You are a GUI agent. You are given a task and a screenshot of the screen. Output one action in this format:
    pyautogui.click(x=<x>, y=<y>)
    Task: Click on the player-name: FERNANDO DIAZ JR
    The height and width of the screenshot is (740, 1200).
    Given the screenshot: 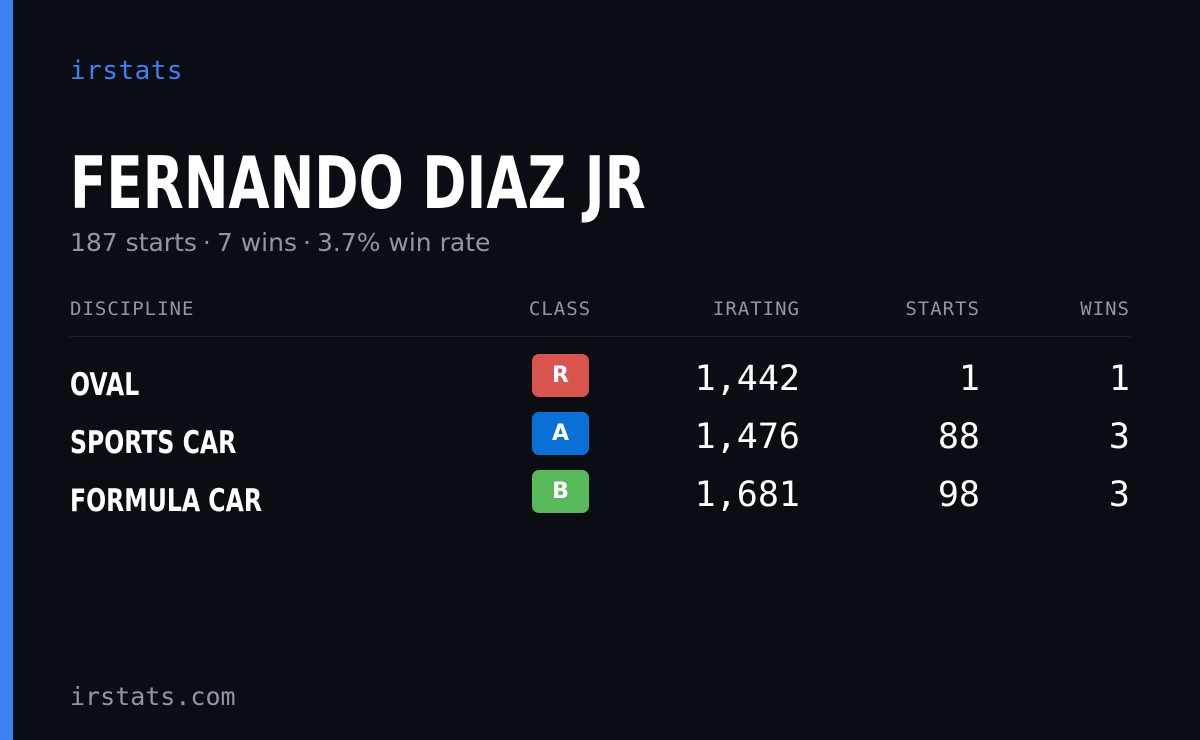 What is the action you would take?
    pyautogui.click(x=358, y=183)
    